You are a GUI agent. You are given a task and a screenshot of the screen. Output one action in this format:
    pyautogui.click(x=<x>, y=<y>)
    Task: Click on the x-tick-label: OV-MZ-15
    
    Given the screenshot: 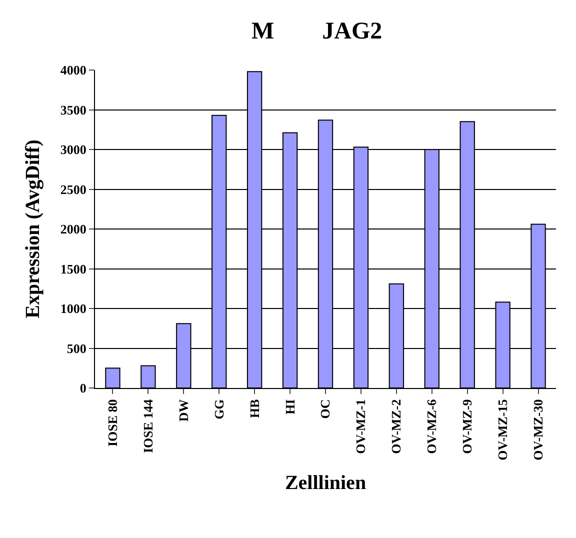 What is the action you would take?
    pyautogui.click(x=502, y=429)
    